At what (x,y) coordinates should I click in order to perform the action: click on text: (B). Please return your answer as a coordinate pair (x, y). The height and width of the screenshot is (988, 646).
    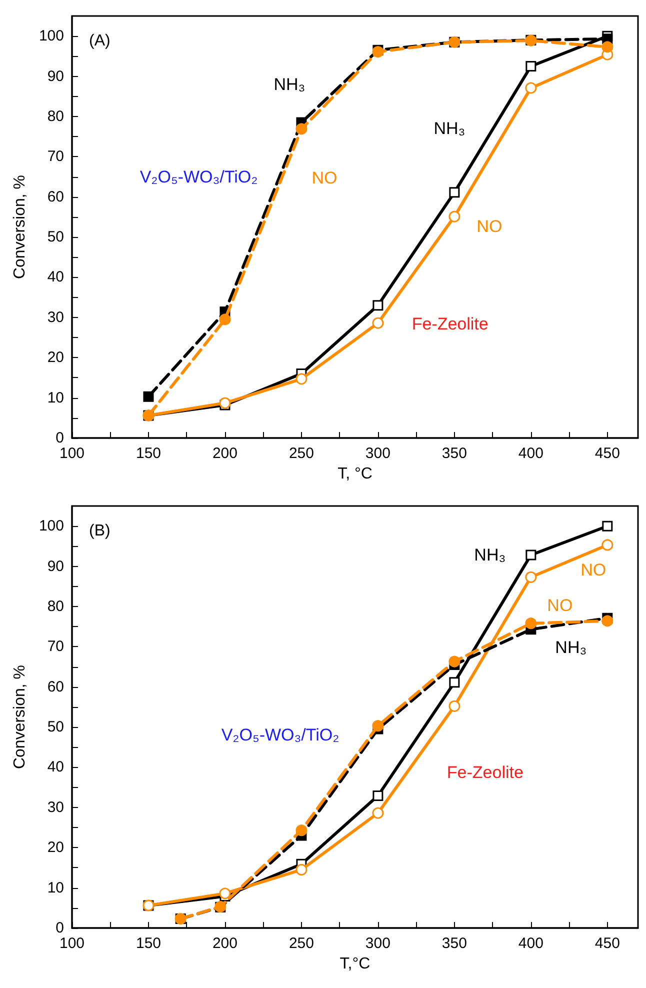
    Looking at the image, I should click on (99, 531).